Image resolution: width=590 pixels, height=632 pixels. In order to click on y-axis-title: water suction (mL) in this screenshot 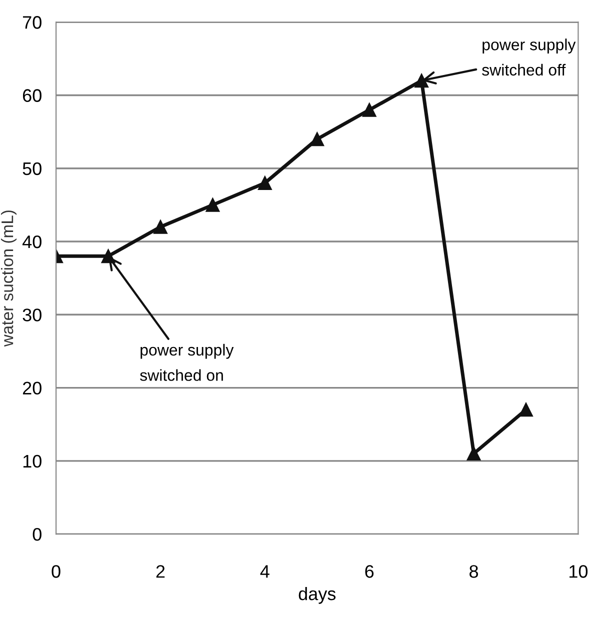, I will do `click(8, 278)`.